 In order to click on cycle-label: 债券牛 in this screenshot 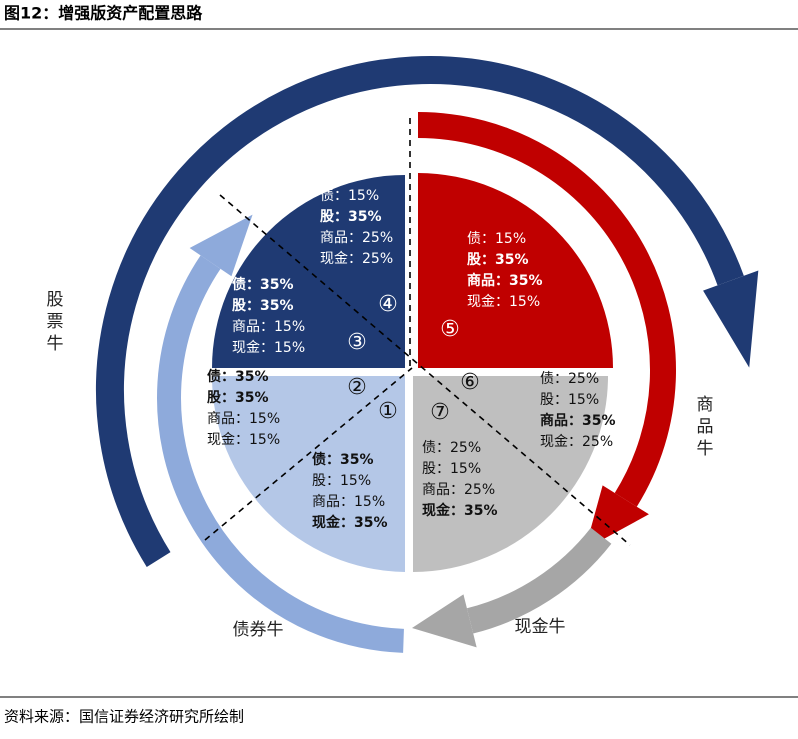, I will do `click(258, 630)`.